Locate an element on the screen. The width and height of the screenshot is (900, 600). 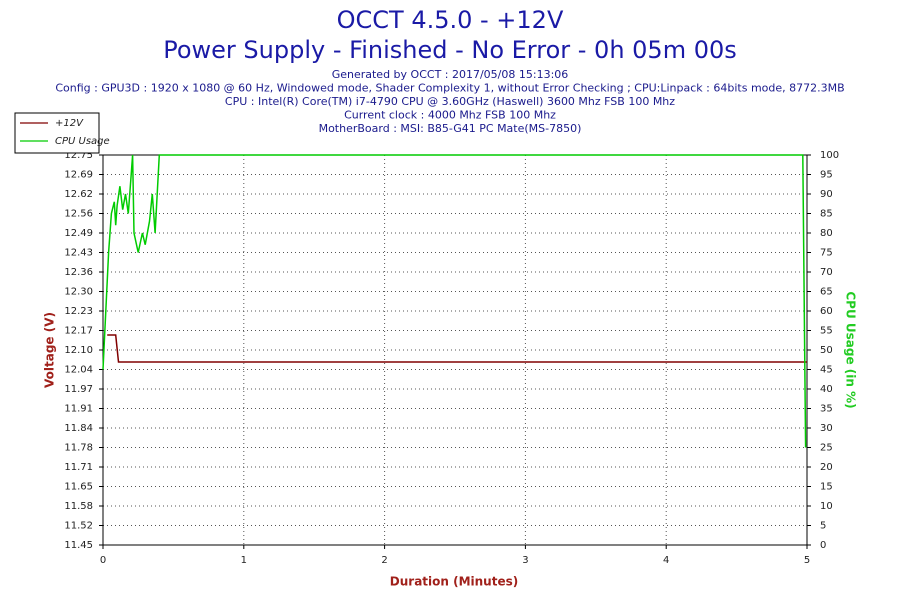
y2-tick-label: 85 is located at coordinates (826, 214).